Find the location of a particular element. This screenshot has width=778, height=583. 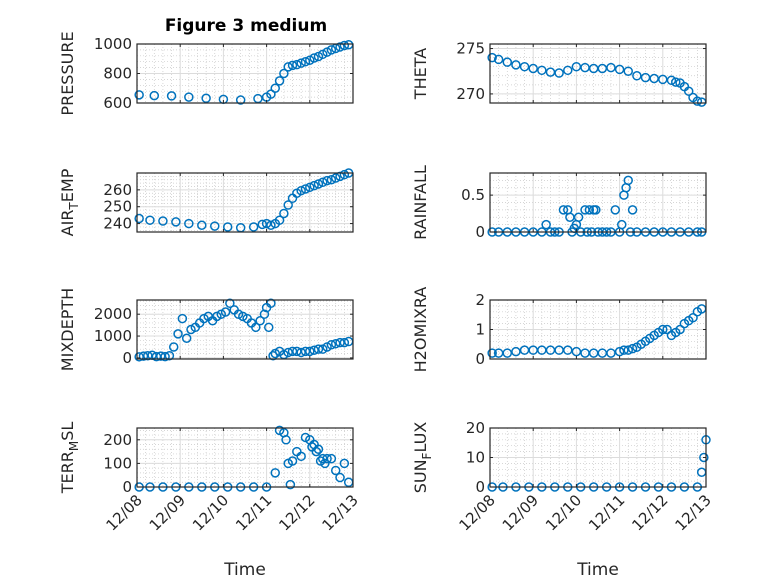

chart-theta-plot-area is located at coordinates (598, 73).